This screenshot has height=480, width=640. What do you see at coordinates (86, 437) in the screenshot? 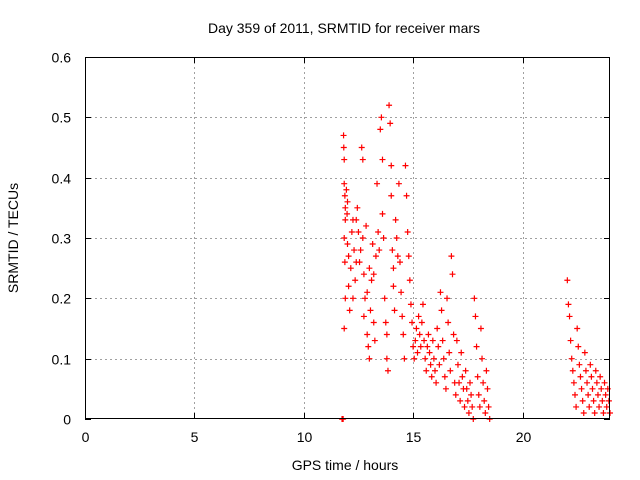
I see `x-tick-label: 0` at bounding box center [86, 437].